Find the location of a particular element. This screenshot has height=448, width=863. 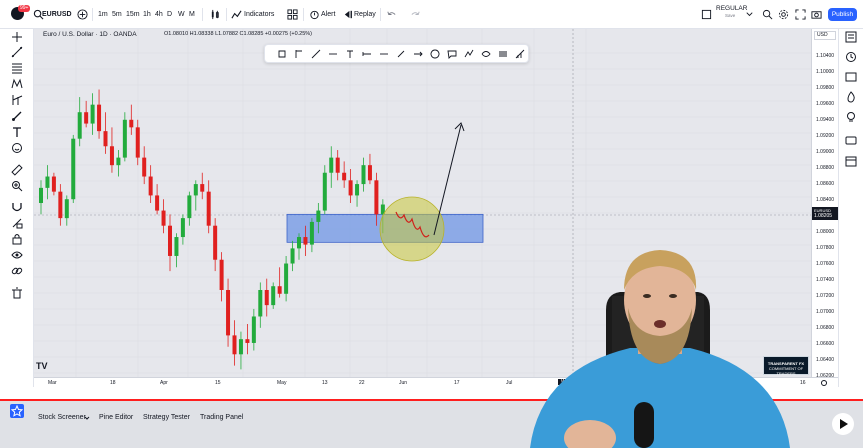

text-tool-icon is located at coordinates (17, 132).